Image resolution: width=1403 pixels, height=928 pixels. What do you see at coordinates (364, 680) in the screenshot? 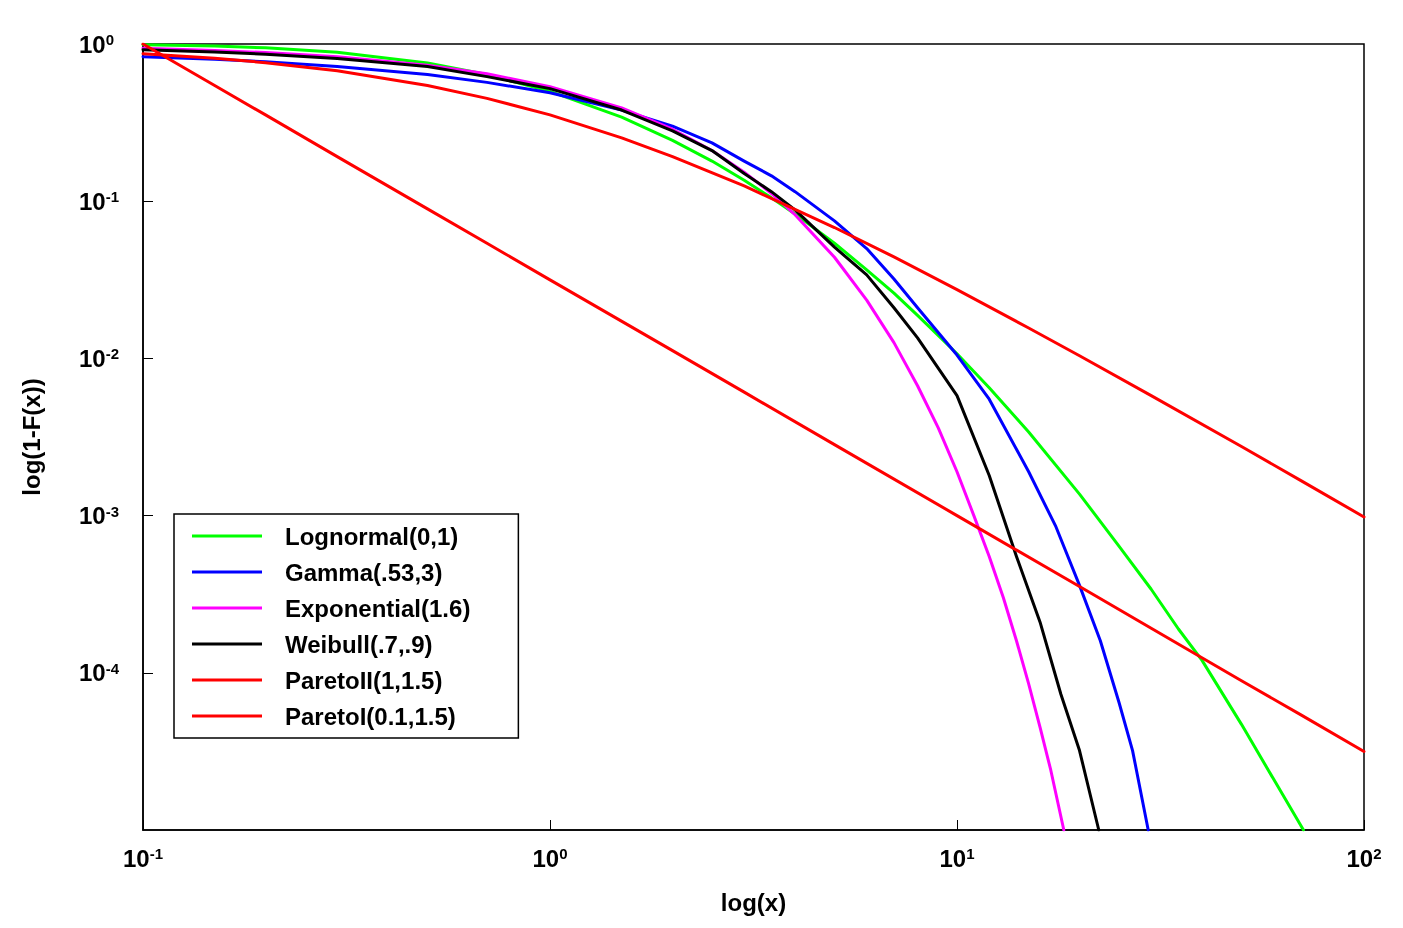
I see `legend-label: ParetoII(1,1.5)` at bounding box center [364, 680].